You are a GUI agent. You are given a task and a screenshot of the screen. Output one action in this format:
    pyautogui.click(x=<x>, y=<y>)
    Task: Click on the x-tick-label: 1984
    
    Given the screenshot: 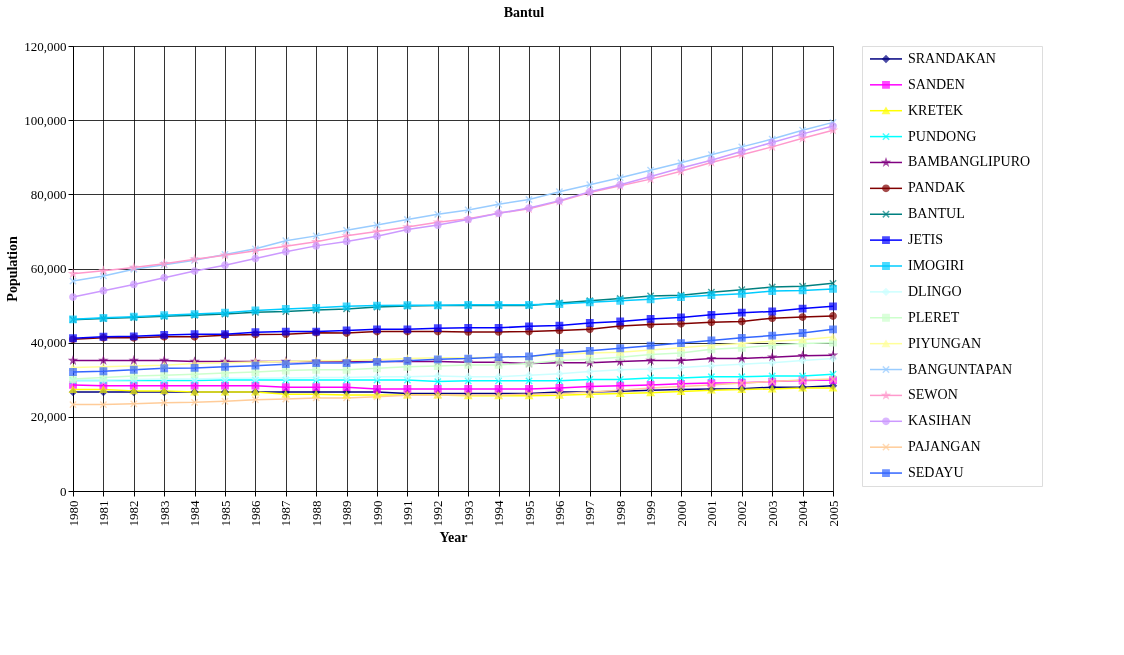 What is the action you would take?
    pyautogui.click(x=195, y=513)
    